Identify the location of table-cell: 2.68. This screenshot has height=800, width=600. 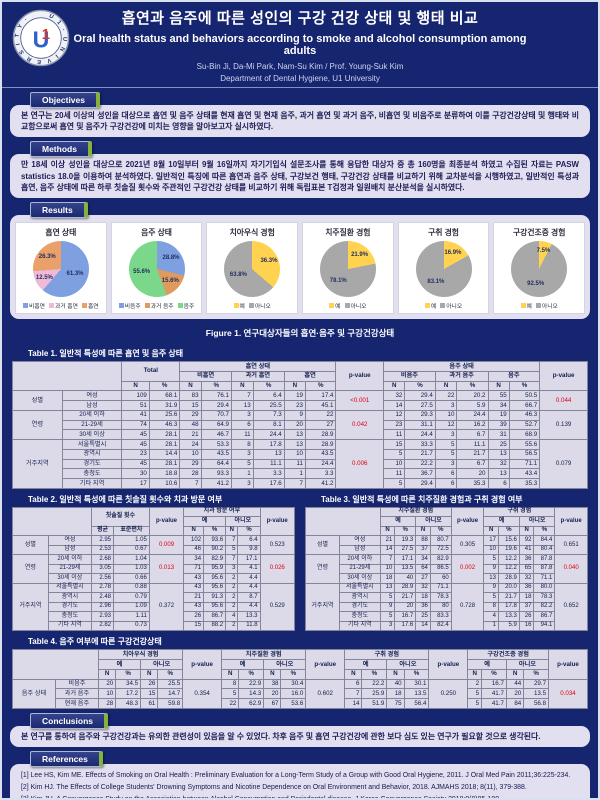
(102, 559).